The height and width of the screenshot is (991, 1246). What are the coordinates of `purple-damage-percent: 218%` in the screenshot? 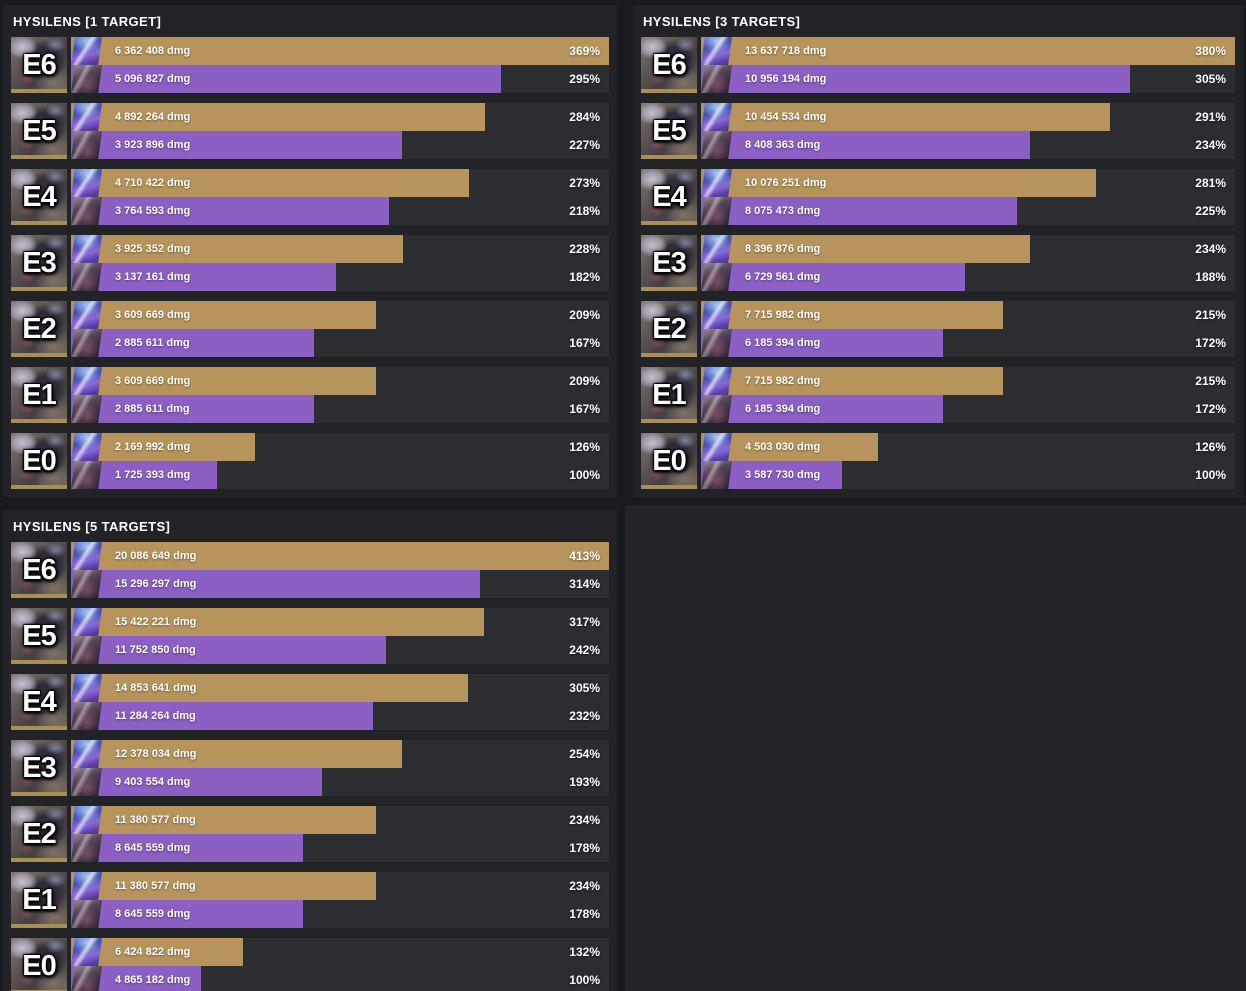 It's located at (584, 211).